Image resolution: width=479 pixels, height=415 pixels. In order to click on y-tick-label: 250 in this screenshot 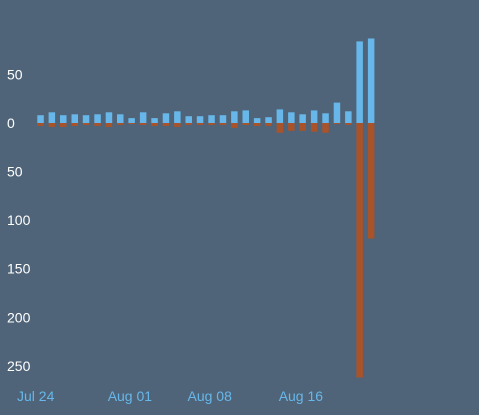, I will do `click(19, 366)`.